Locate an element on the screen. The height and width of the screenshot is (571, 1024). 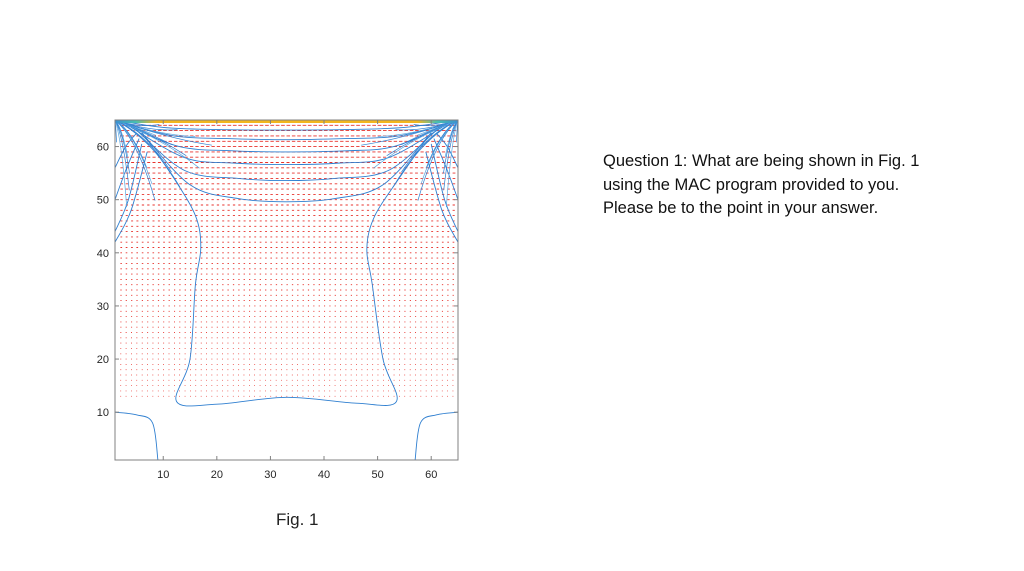
y-tick-label: 40 is located at coordinates (103, 254).